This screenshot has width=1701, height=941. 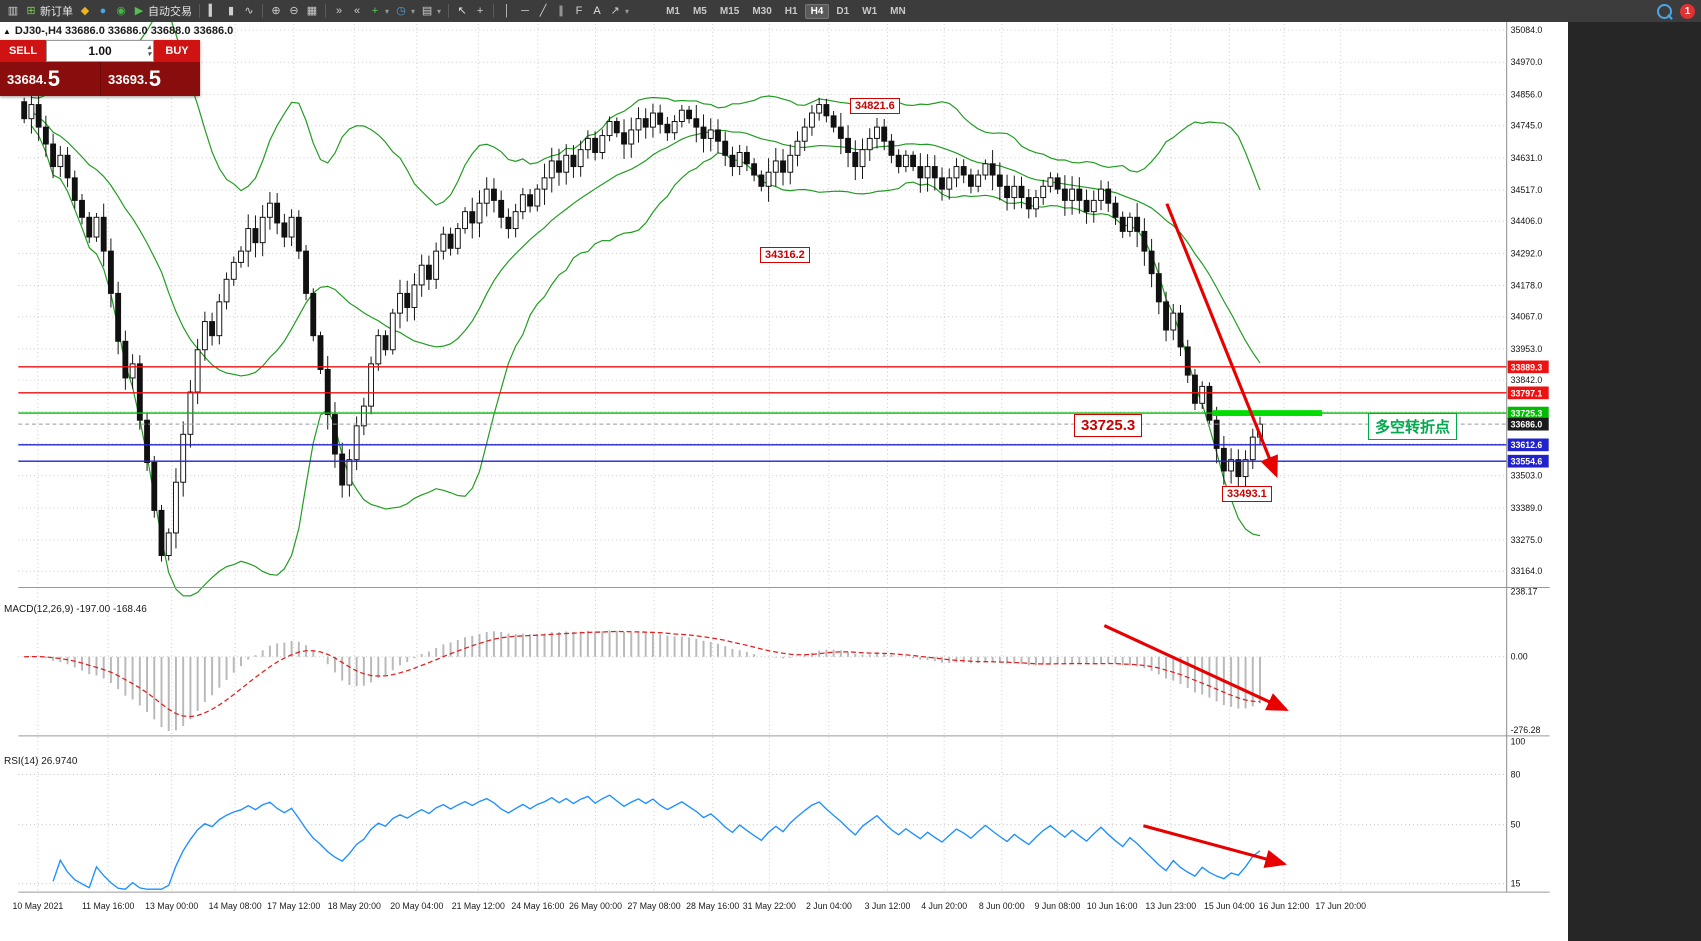 What do you see at coordinates (1527, 540) in the screenshot?
I see `svg-text: 33275.0` at bounding box center [1527, 540].